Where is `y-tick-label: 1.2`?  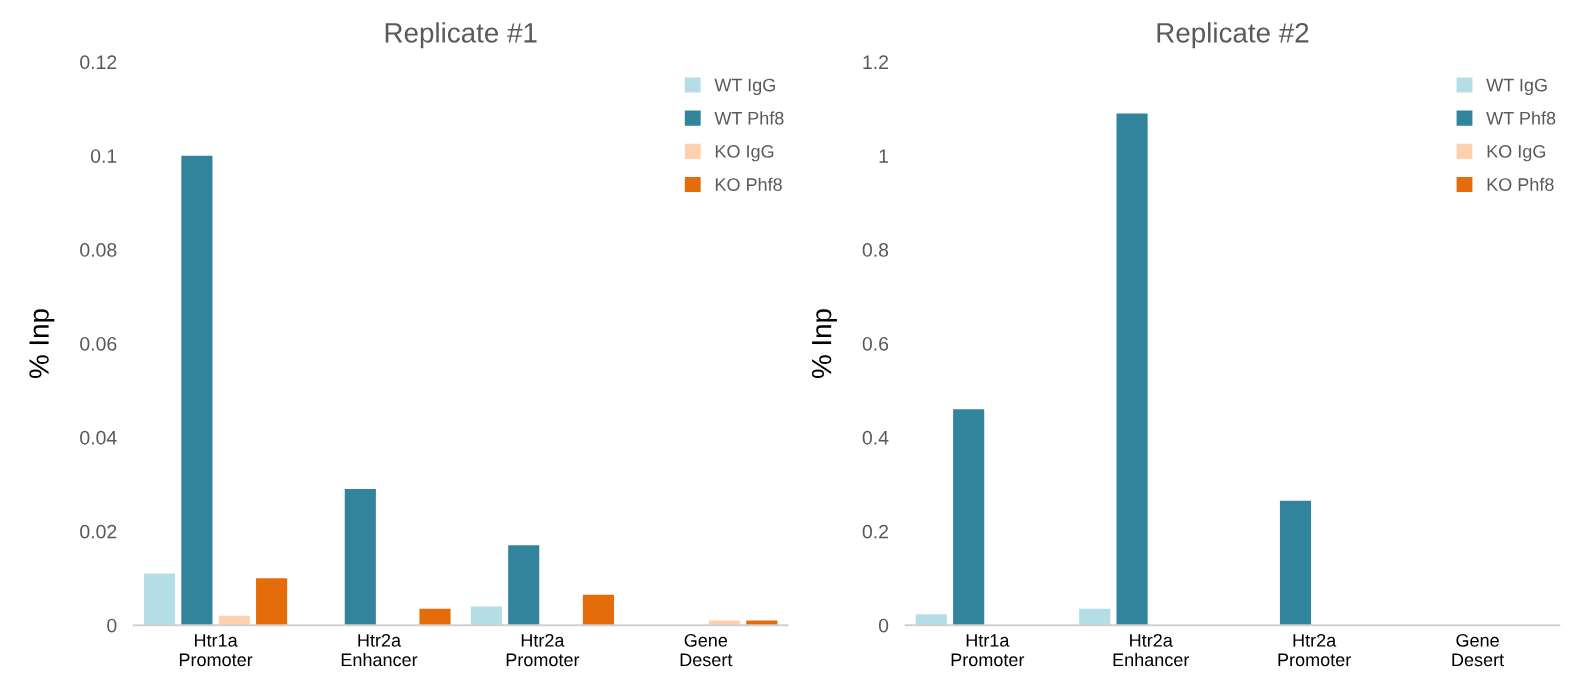
y-tick-label: 1.2 is located at coordinates (875, 62).